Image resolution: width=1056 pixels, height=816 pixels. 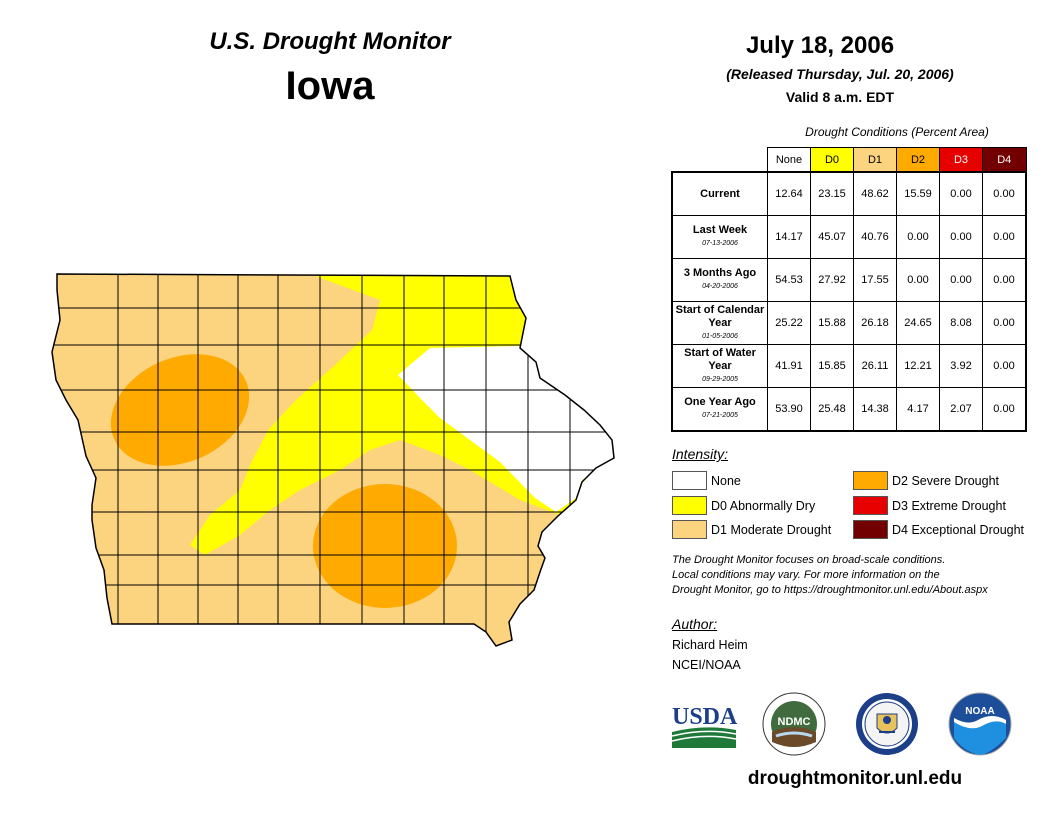 I want to click on release-date: (Released Thursday, Jul. 20, 2006), so click(x=840, y=74).